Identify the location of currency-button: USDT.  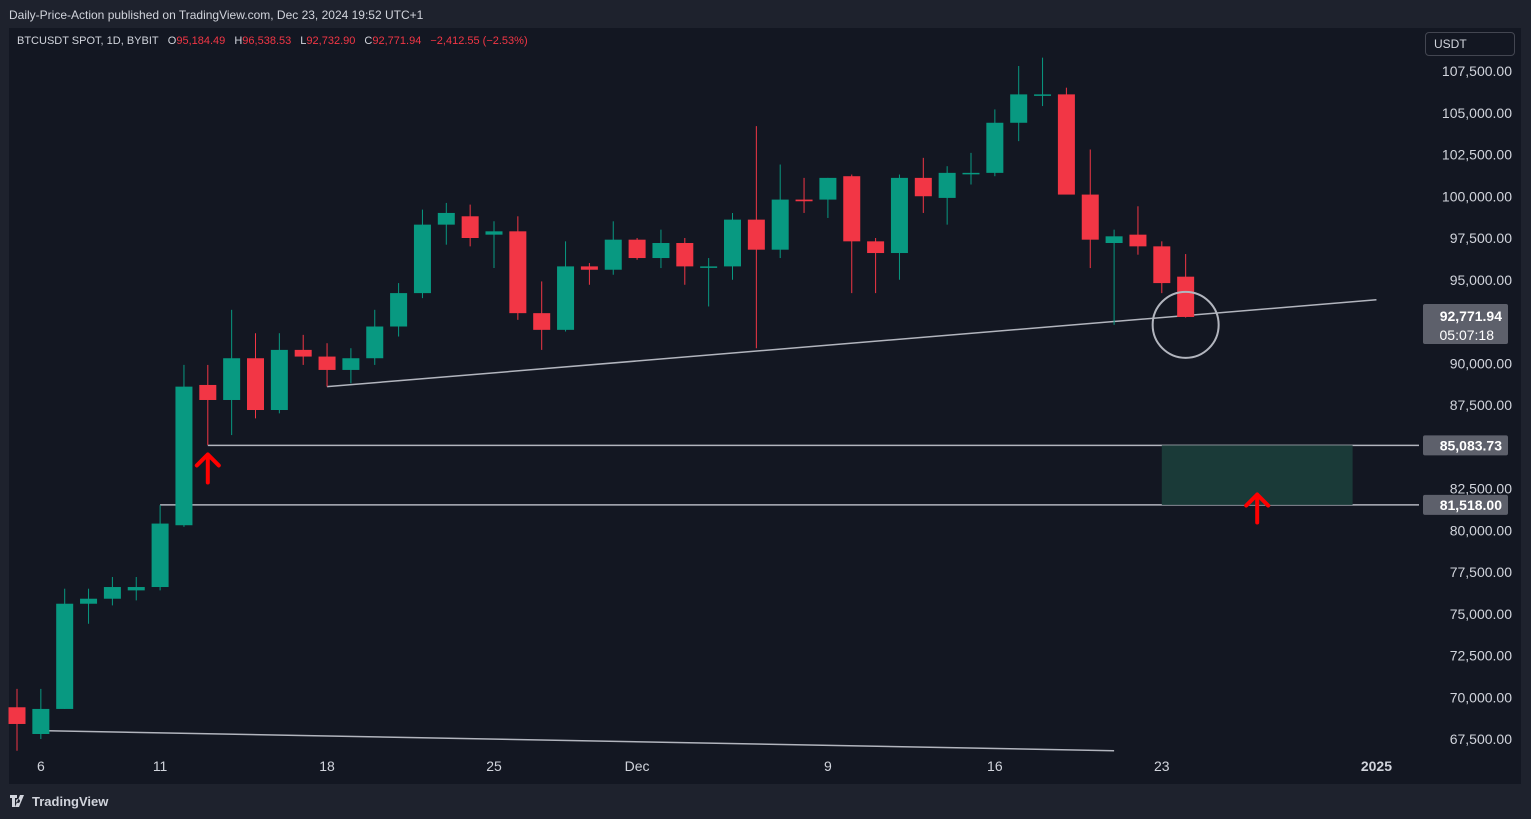
(1470, 44).